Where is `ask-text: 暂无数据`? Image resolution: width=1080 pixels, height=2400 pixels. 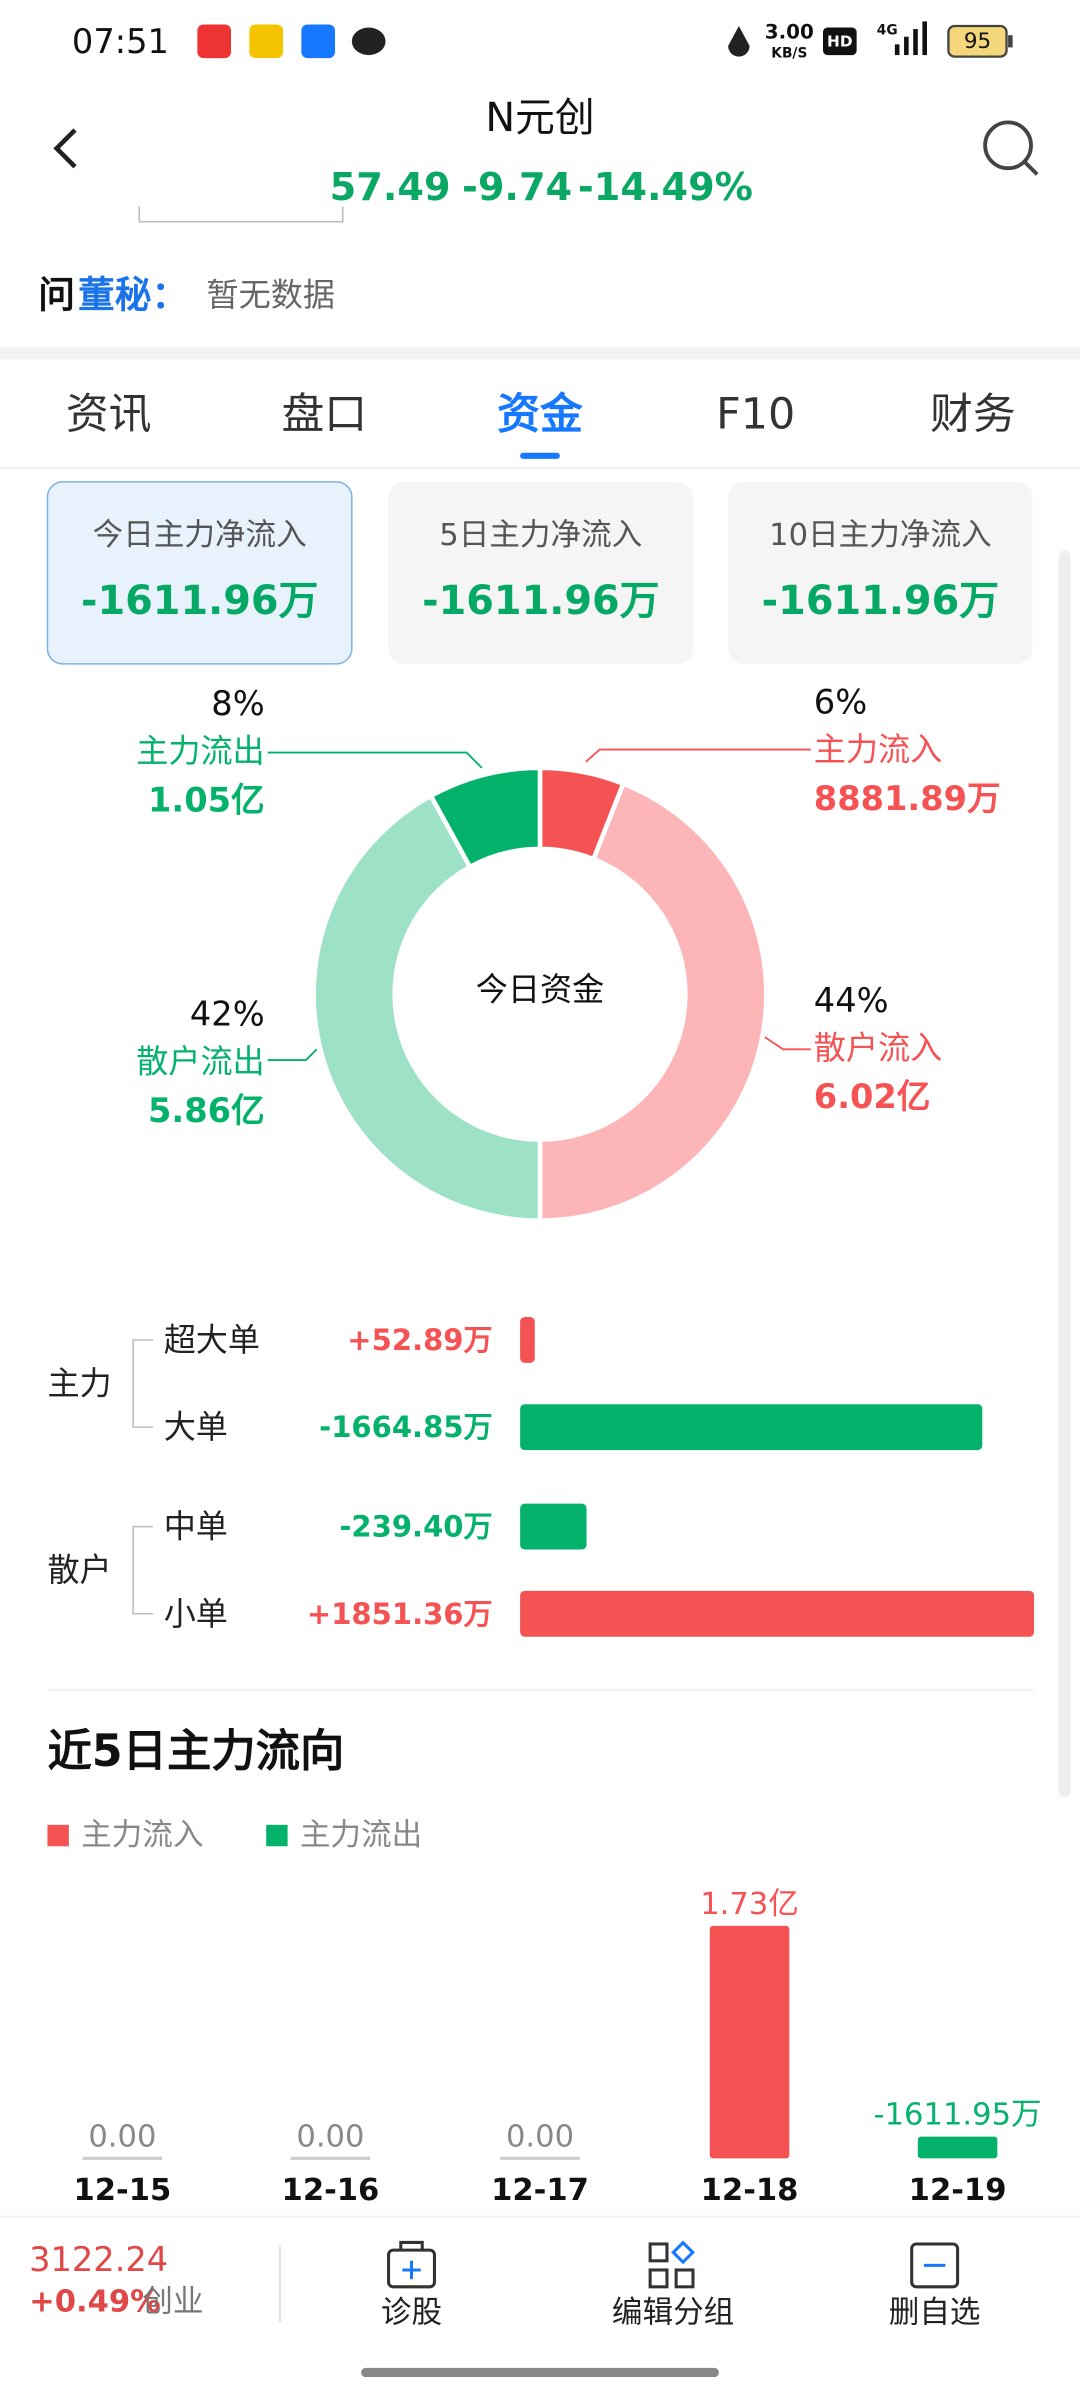
ask-text: 暂无数据 is located at coordinates (271, 295).